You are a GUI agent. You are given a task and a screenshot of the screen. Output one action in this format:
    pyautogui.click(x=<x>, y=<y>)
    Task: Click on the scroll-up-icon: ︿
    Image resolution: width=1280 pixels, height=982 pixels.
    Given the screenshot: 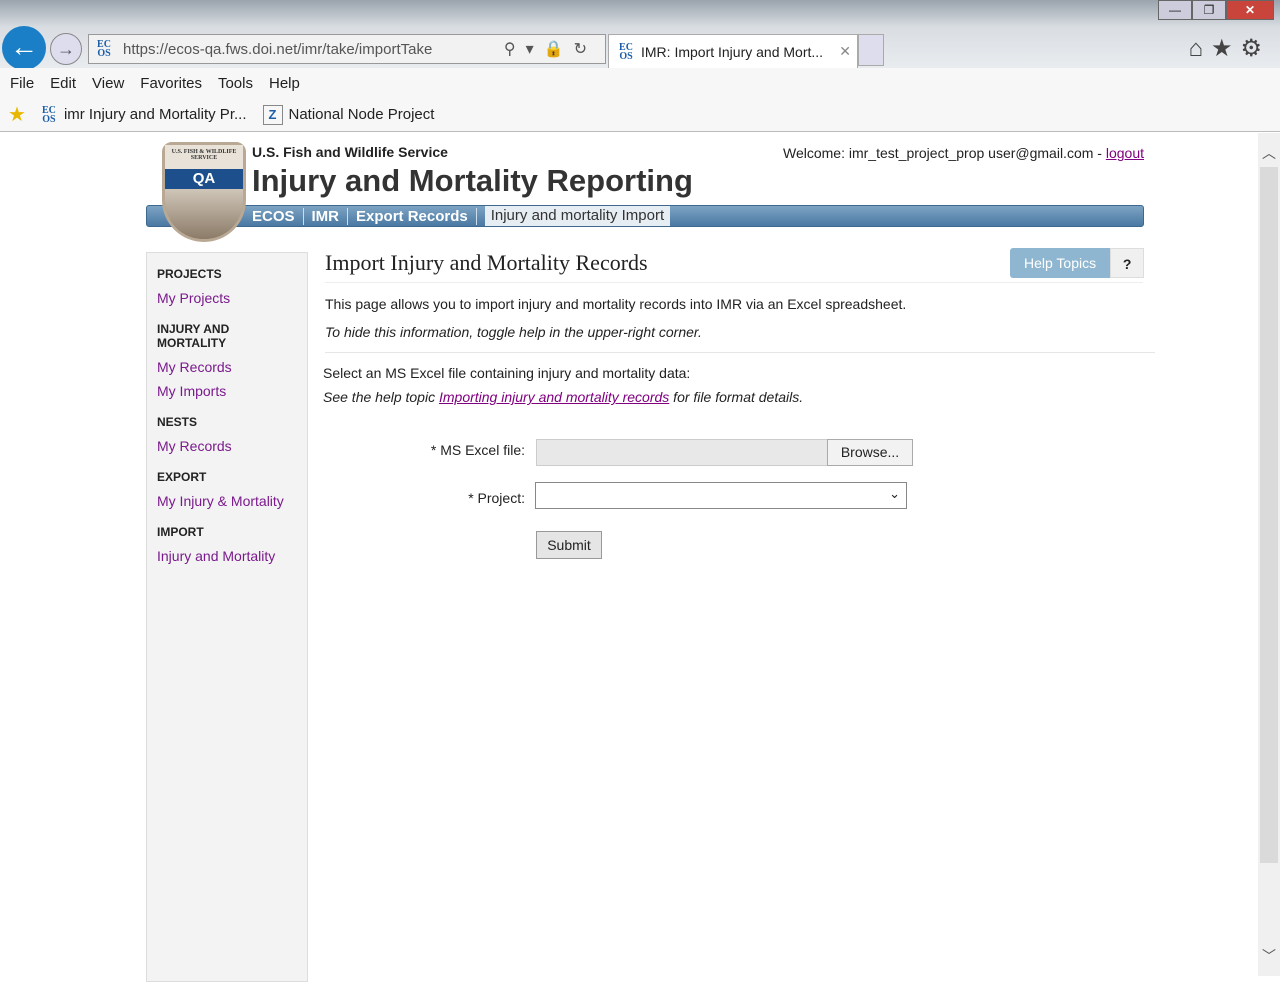 What is the action you would take?
    pyautogui.click(x=1269, y=153)
    